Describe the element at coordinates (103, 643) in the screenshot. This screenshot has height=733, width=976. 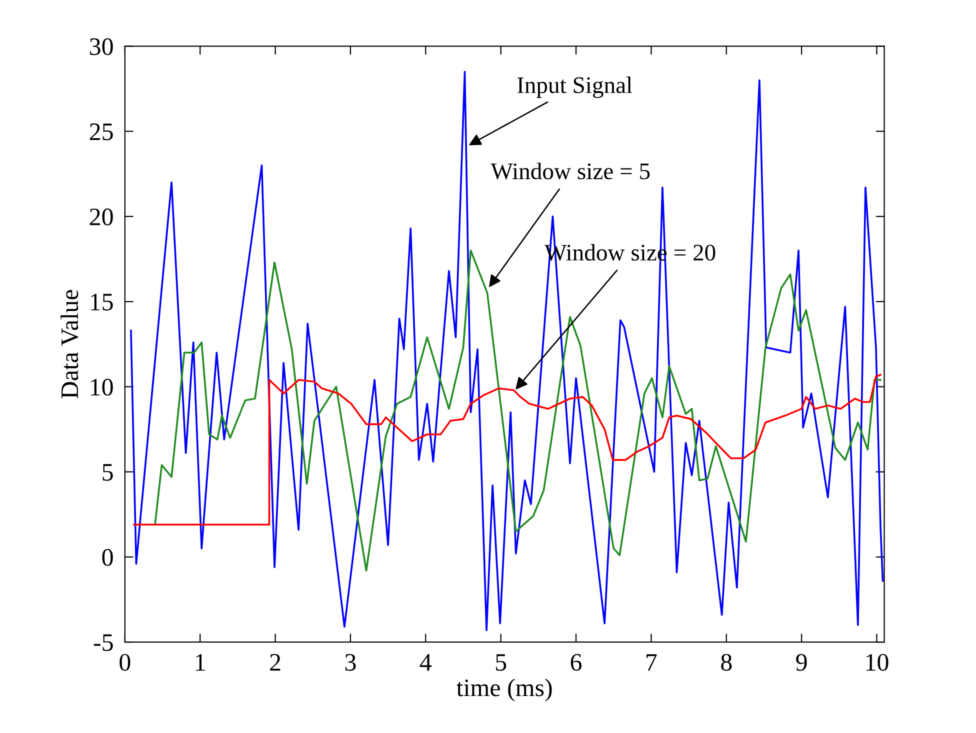
I see `y-tick-label: -5` at that location.